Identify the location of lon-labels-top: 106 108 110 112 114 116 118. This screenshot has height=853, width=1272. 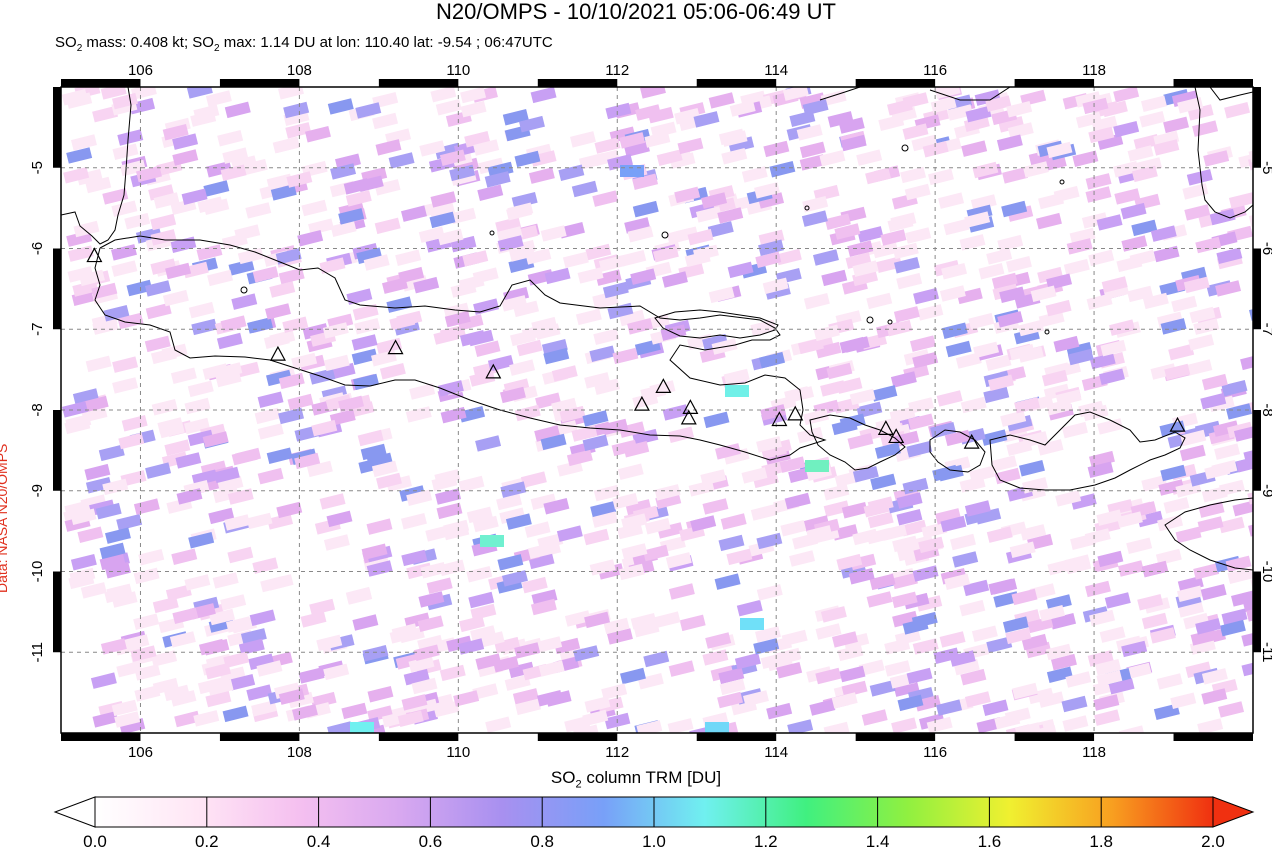
(617, 70).